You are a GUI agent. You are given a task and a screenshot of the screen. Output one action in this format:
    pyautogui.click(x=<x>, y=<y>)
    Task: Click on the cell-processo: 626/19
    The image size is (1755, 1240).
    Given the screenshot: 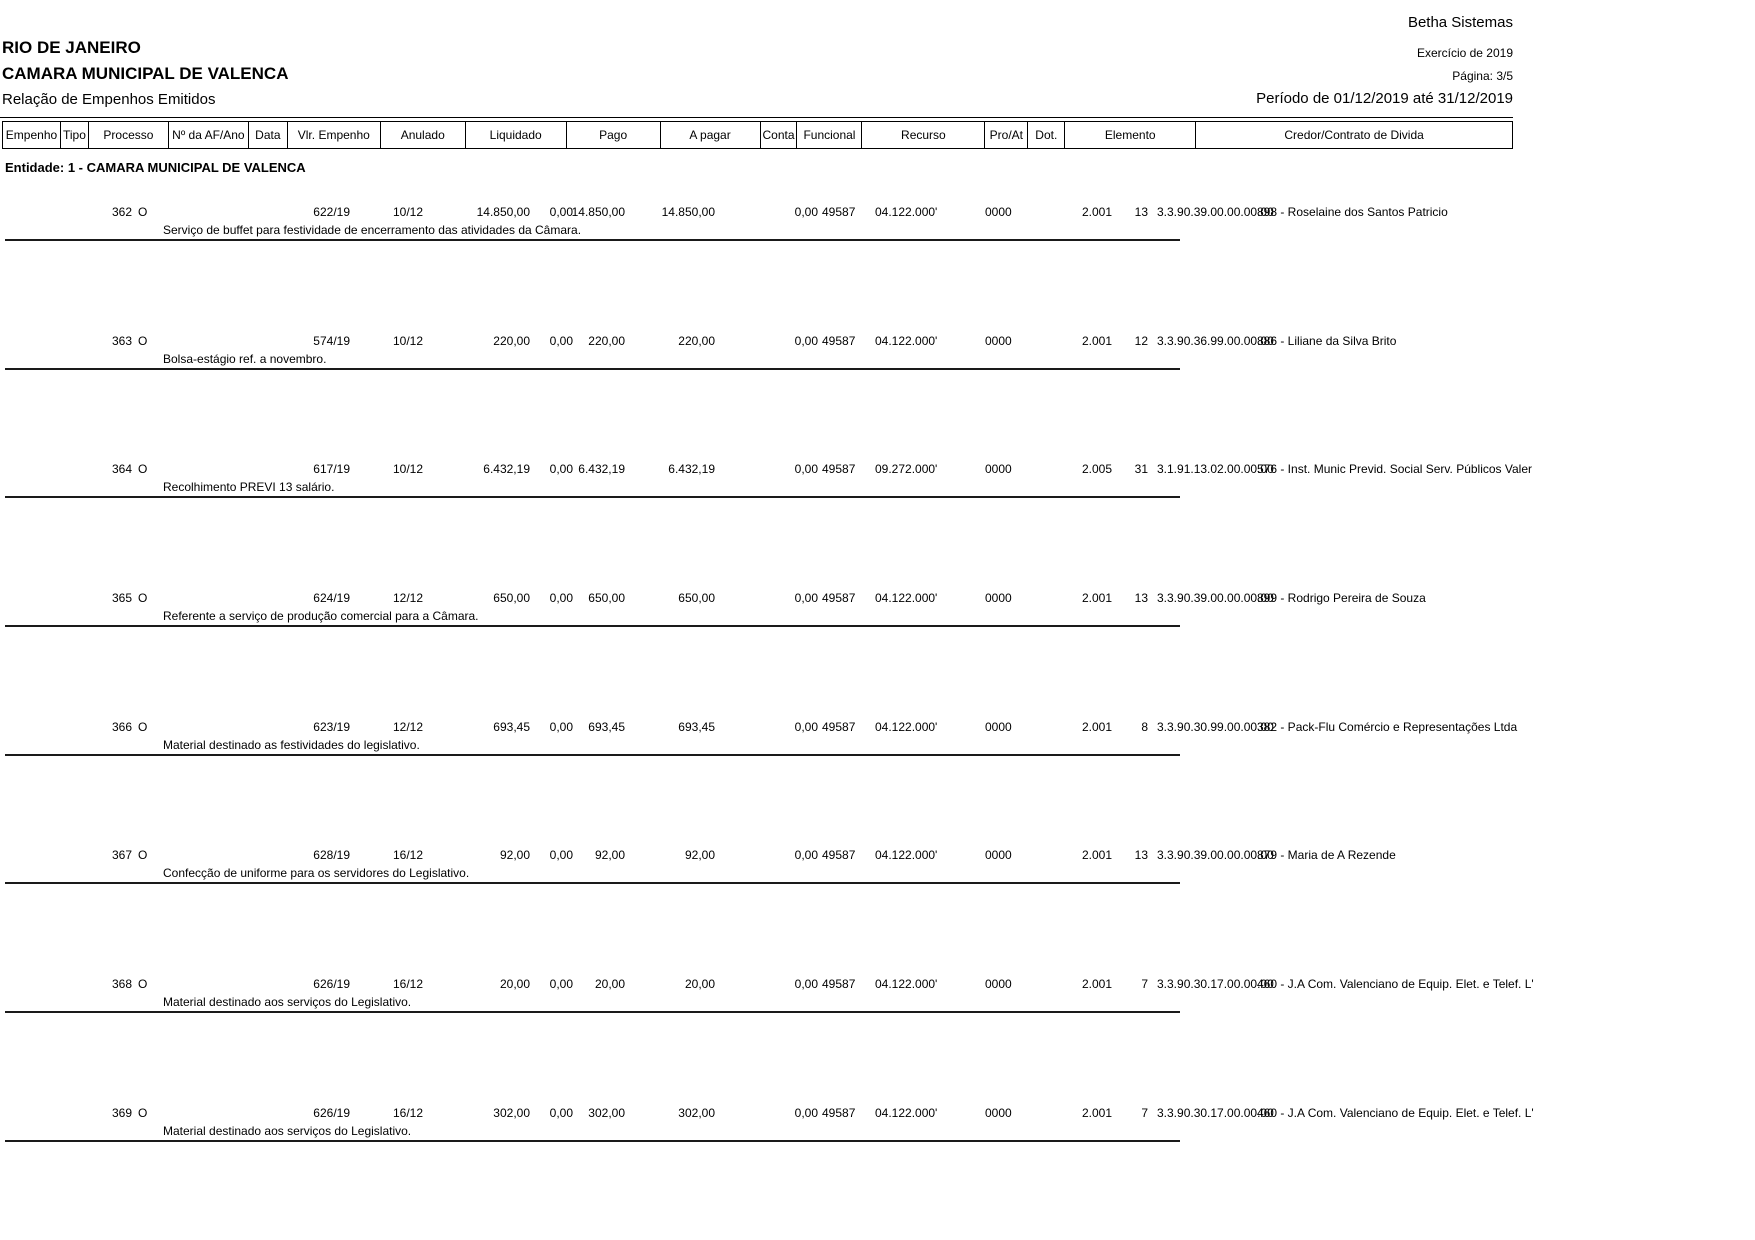 What is the action you would take?
    pyautogui.click(x=331, y=984)
    